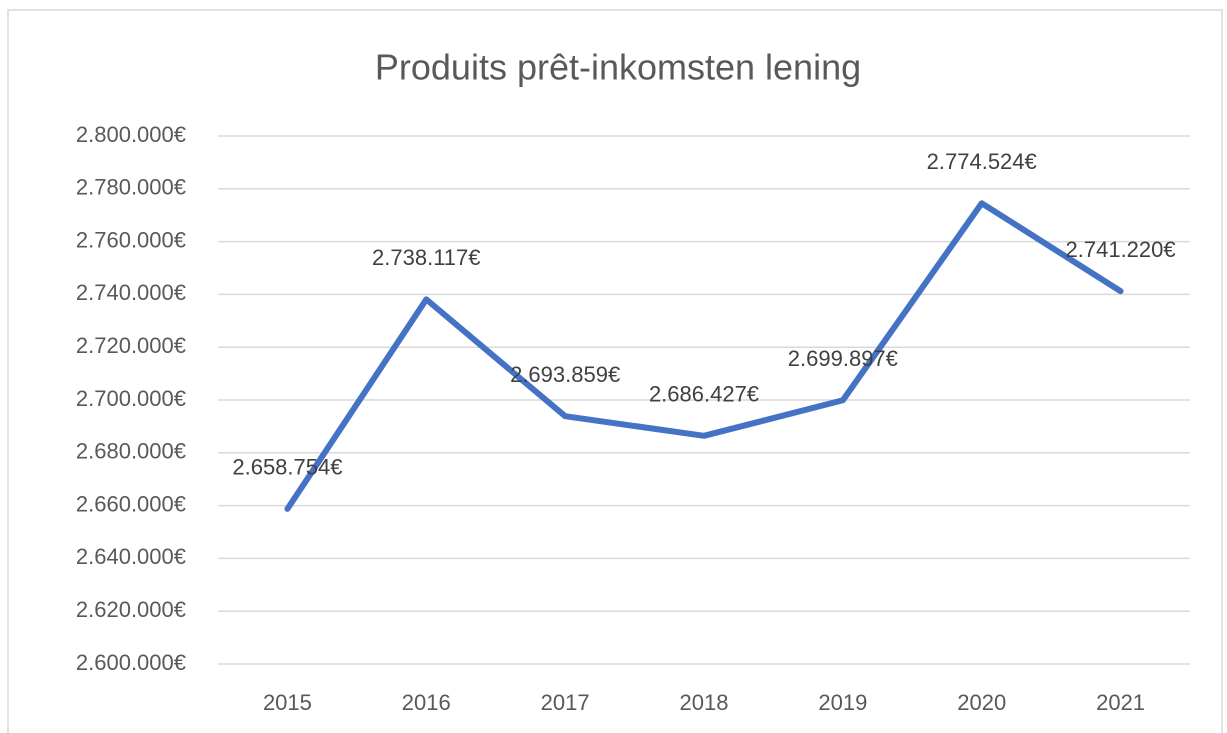  Describe the element at coordinates (704, 394) in the screenshot. I see `data-label: 2.686.427€` at that location.